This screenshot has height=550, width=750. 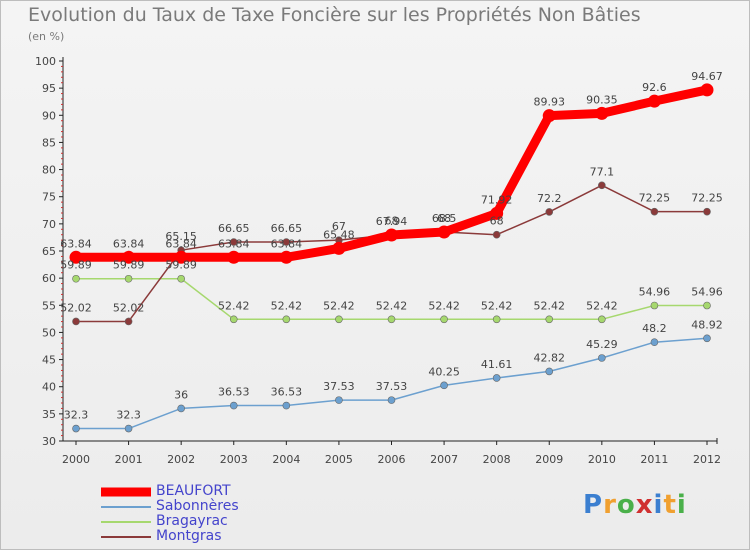 I want to click on y-tick-label: 35, so click(x=49, y=414).